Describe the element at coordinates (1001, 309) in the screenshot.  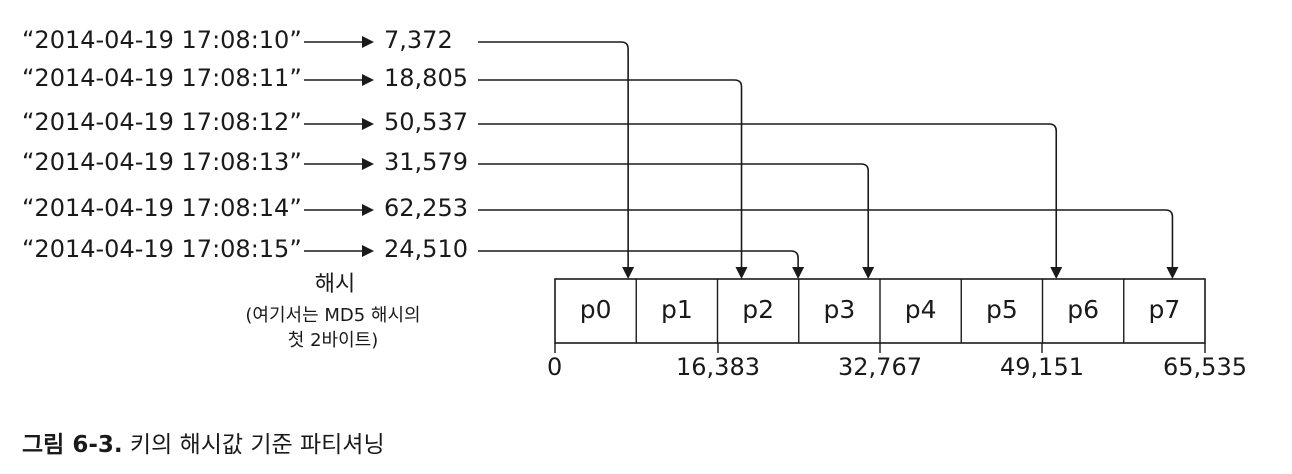
I see `partition-label-p5: p5` at that location.